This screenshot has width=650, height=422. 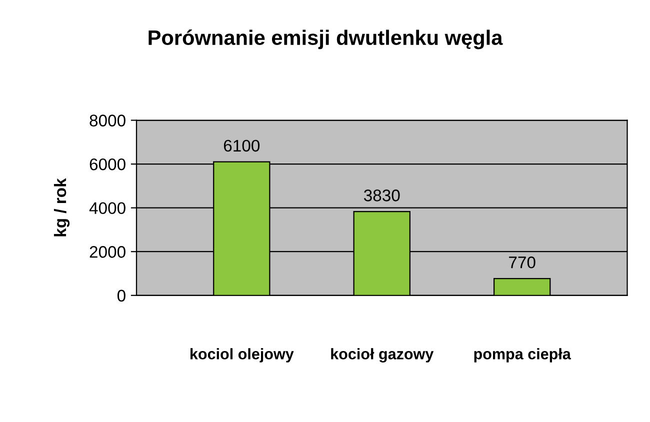 What do you see at coordinates (108, 164) in the screenshot?
I see `y-tick-label: 6000` at bounding box center [108, 164].